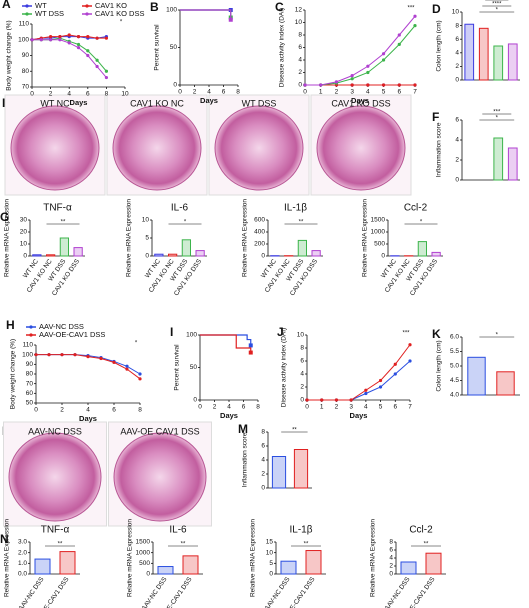 The width and height of the screenshot is (529, 608). Describe the element at coordinates (259, 232) in the screenshot. I see `y-tick-label: 400` at that location.